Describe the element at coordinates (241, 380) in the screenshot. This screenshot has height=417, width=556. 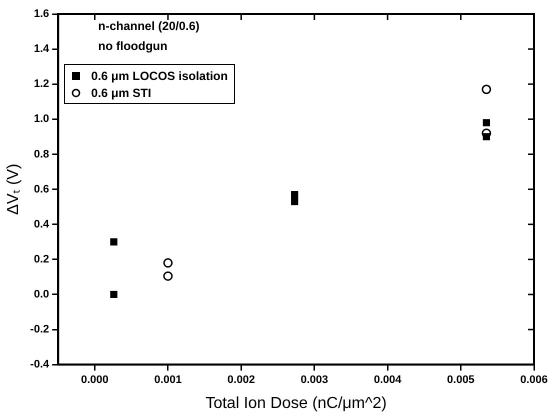
I see `x-tick-label: 0.002` at that location.